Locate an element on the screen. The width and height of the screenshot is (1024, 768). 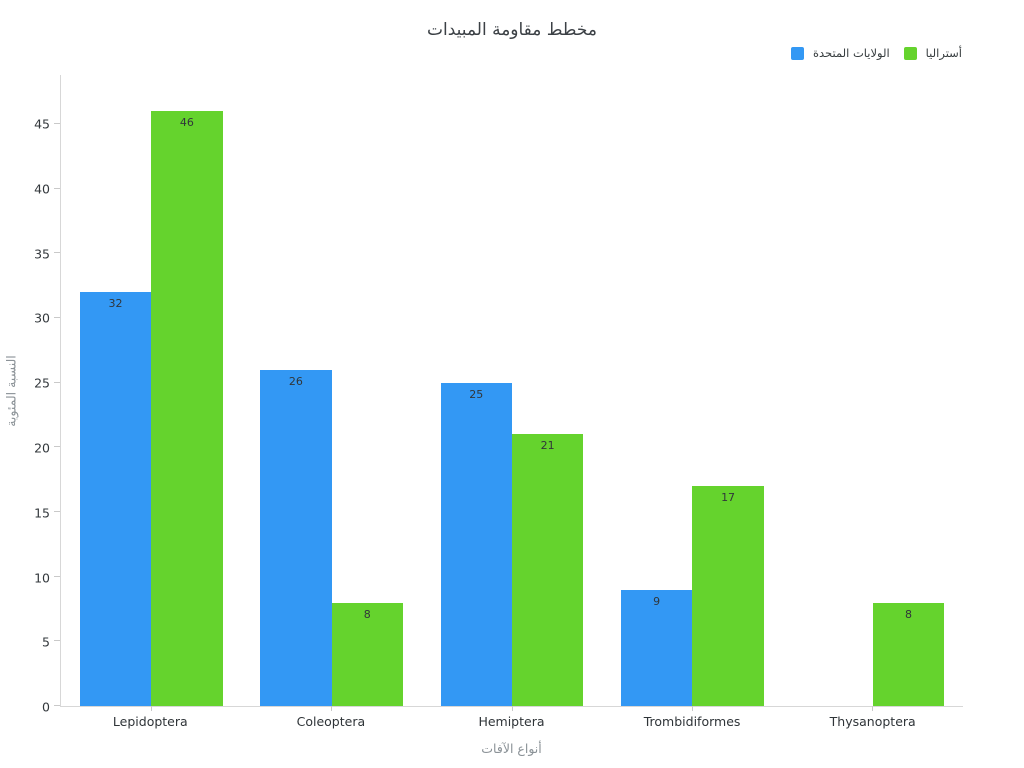
bar-series-1-lepidoptera: 46 is located at coordinates (187, 408).